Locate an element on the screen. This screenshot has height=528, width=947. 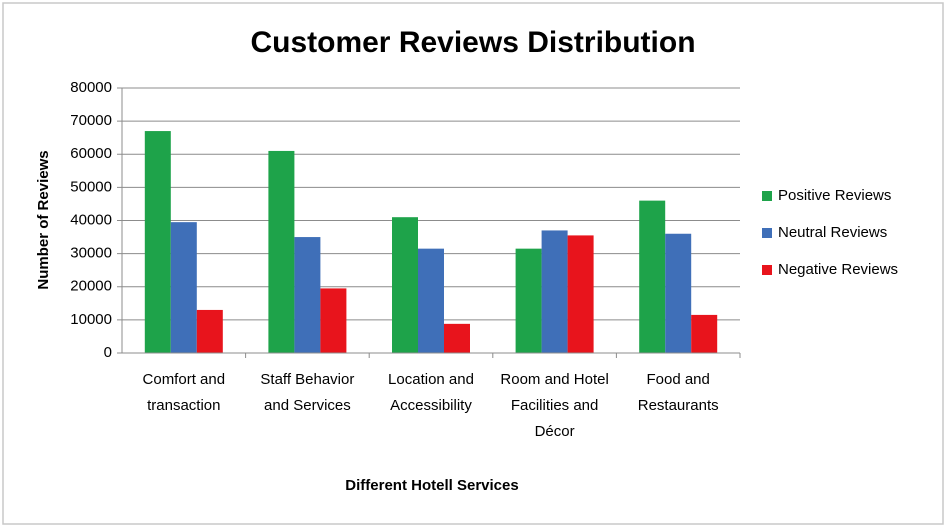
y-tick-label: 10000 is located at coordinates (91, 319).